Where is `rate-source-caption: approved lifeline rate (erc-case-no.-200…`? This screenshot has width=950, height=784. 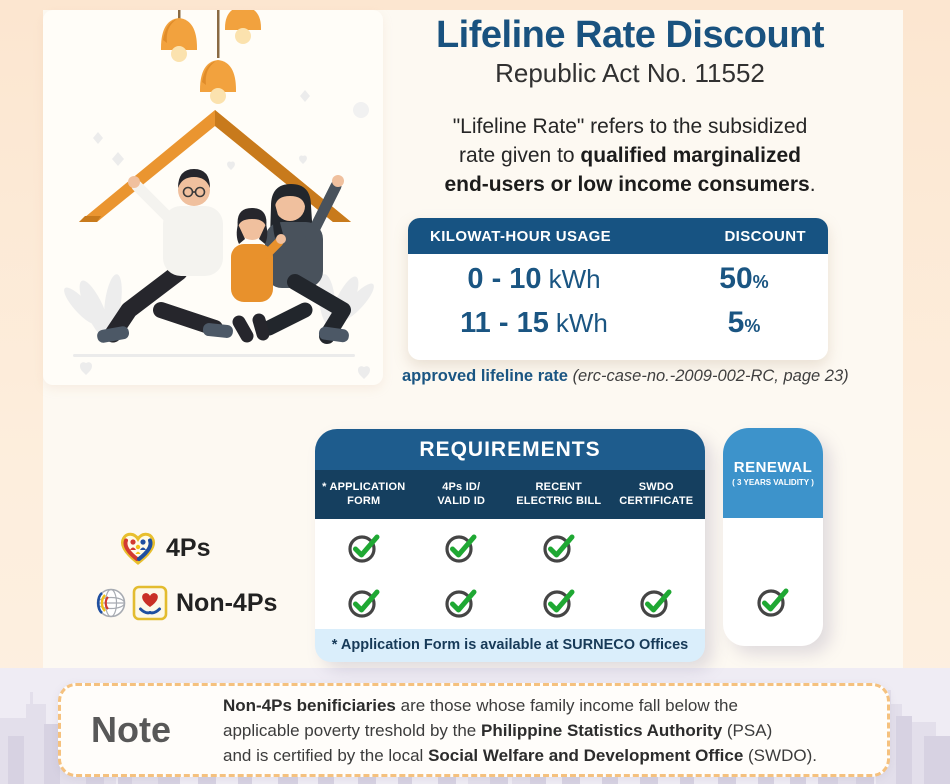 rate-source-caption: approved lifeline rate (erc-case-no.-200… is located at coordinates (625, 376).